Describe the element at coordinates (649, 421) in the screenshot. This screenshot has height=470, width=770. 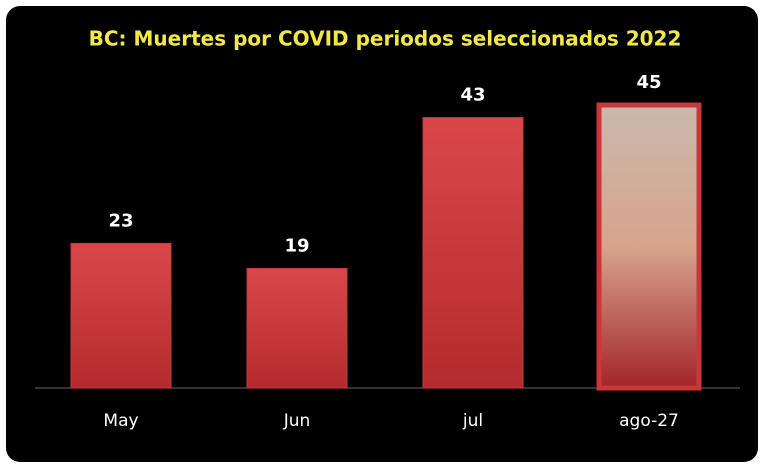
I see `x-tick-label: ago-27` at that location.